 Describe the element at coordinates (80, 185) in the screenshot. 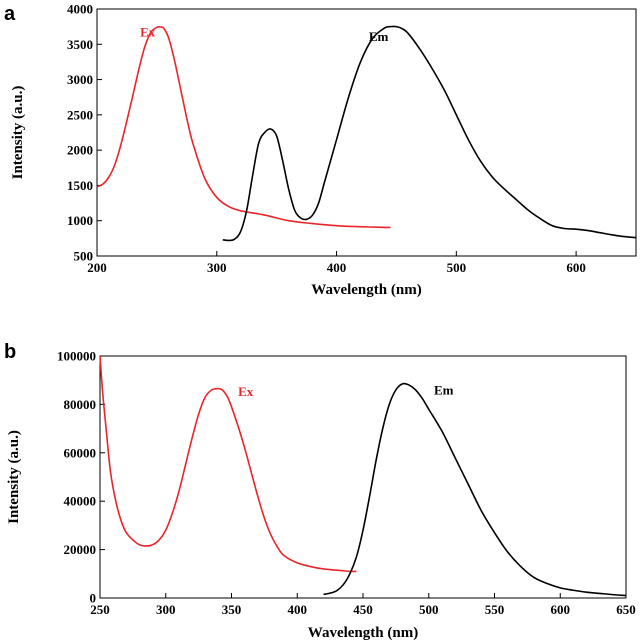

I see `y-tick-label: 1500` at that location.